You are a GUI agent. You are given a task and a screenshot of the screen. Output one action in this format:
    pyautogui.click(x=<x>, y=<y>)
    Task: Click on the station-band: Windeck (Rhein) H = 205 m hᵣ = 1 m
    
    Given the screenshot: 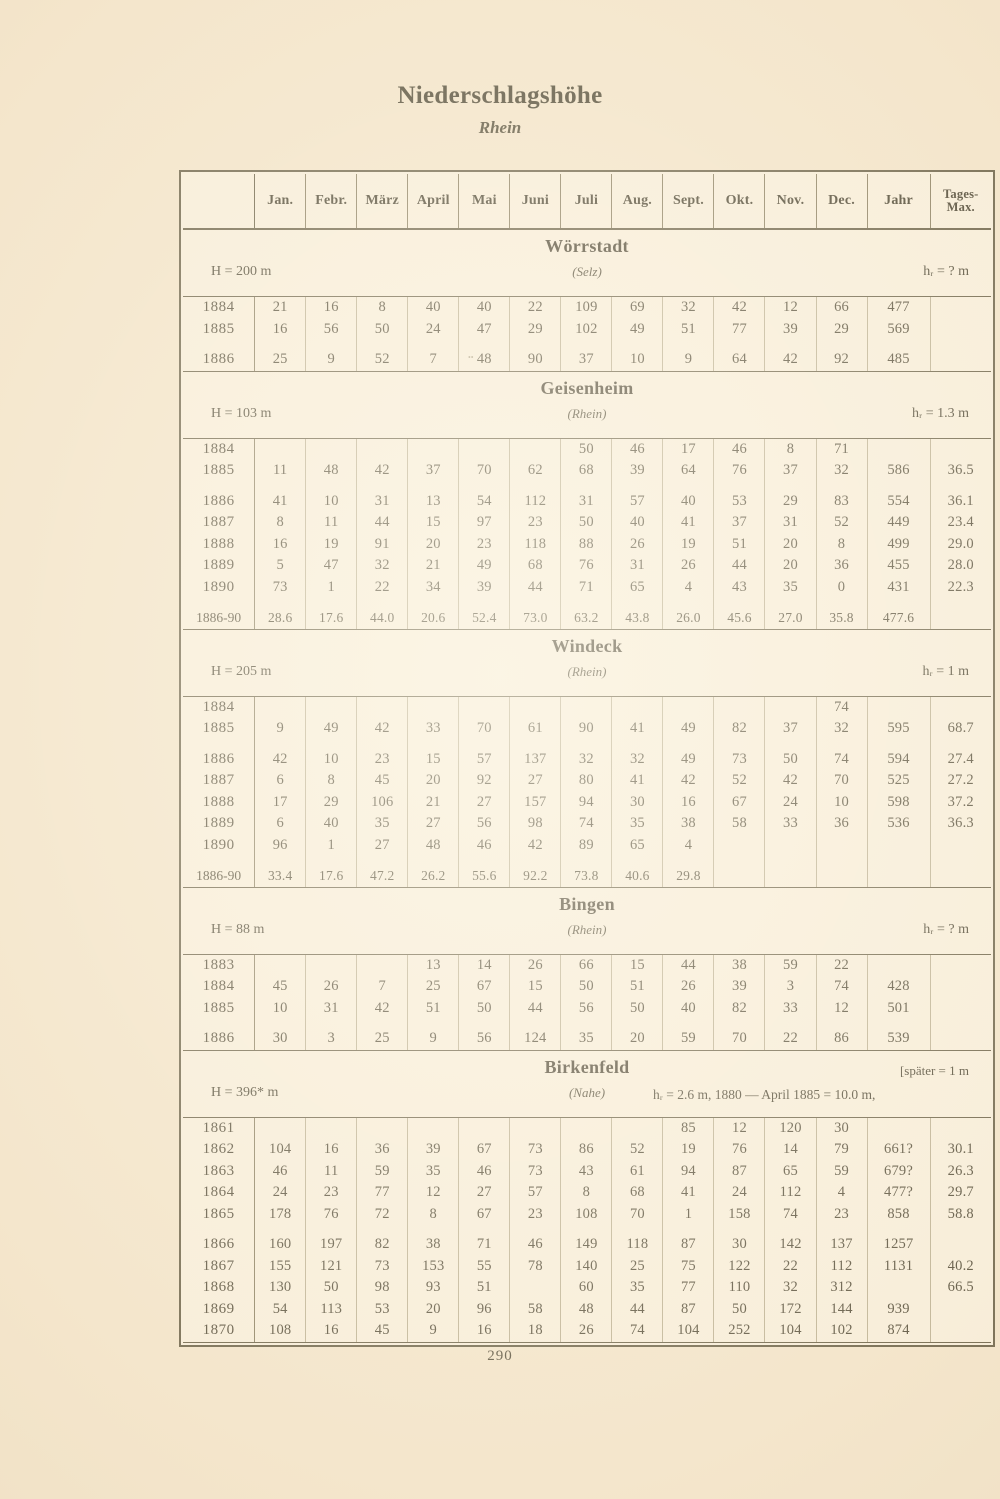 What is the action you would take?
    pyautogui.click(x=587, y=663)
    